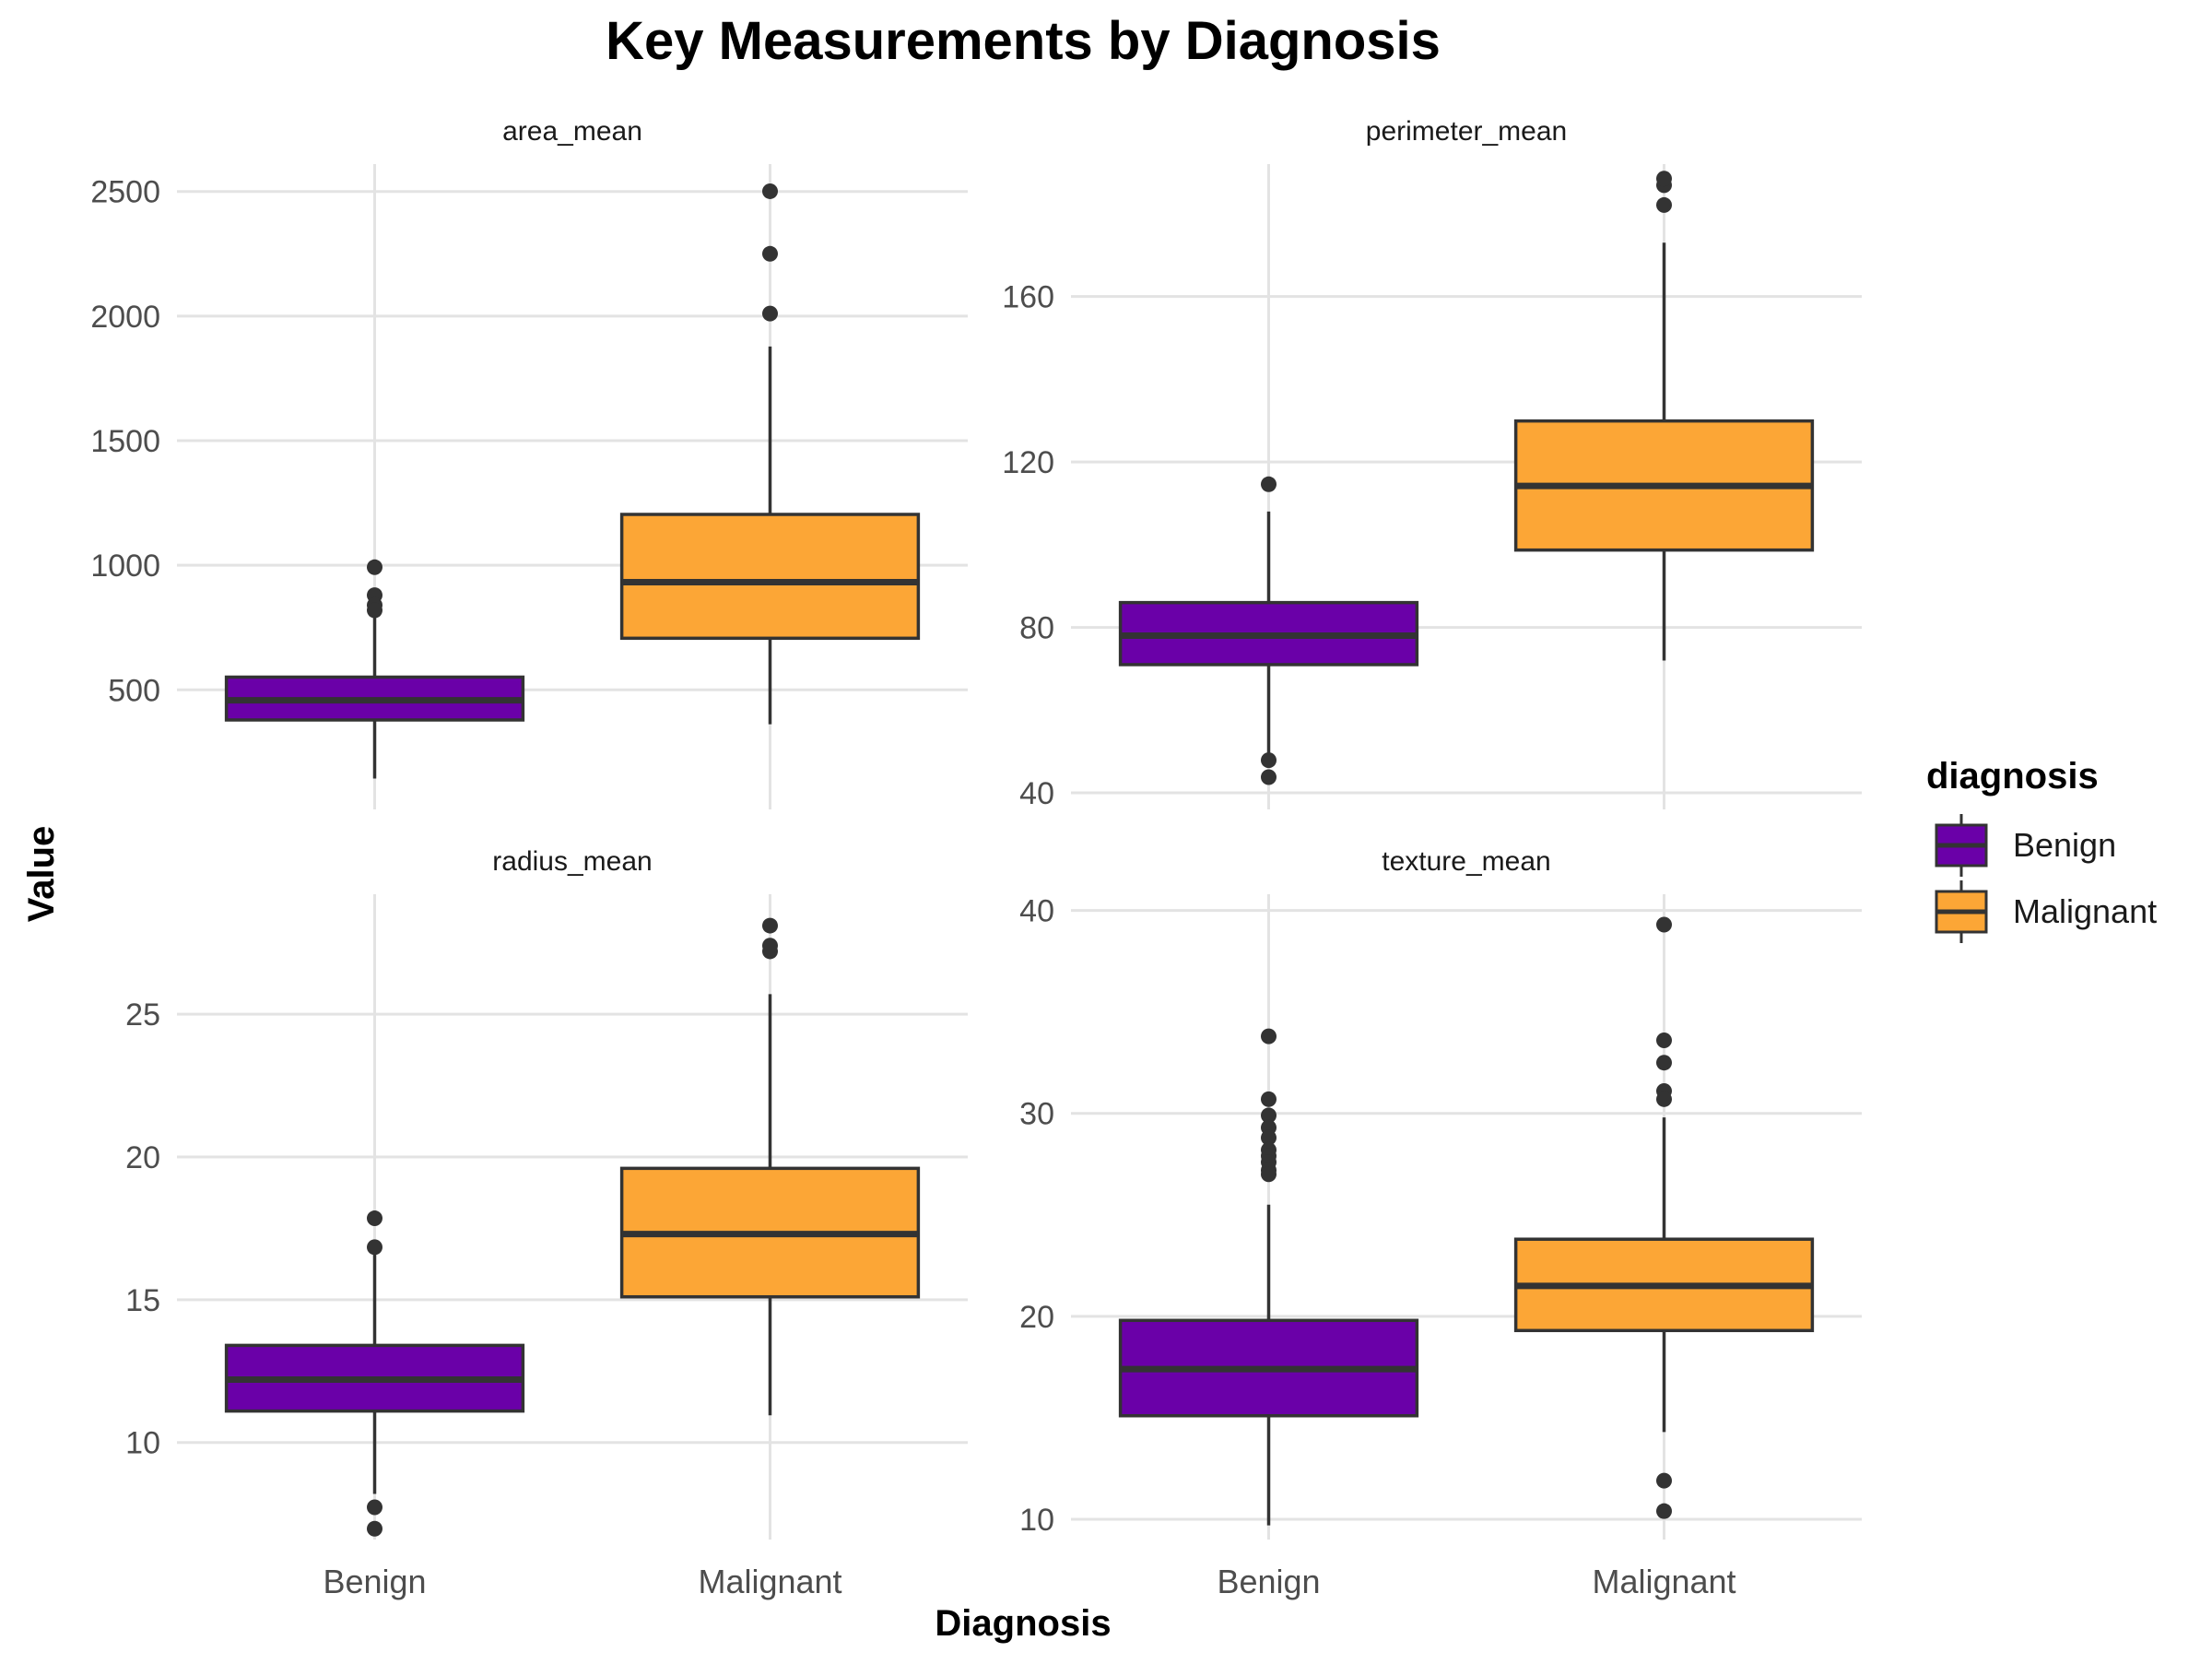 This screenshot has height=1664, width=2212. What do you see at coordinates (1023, 1623) in the screenshot?
I see `x-axis-label: Diagnosis` at bounding box center [1023, 1623].